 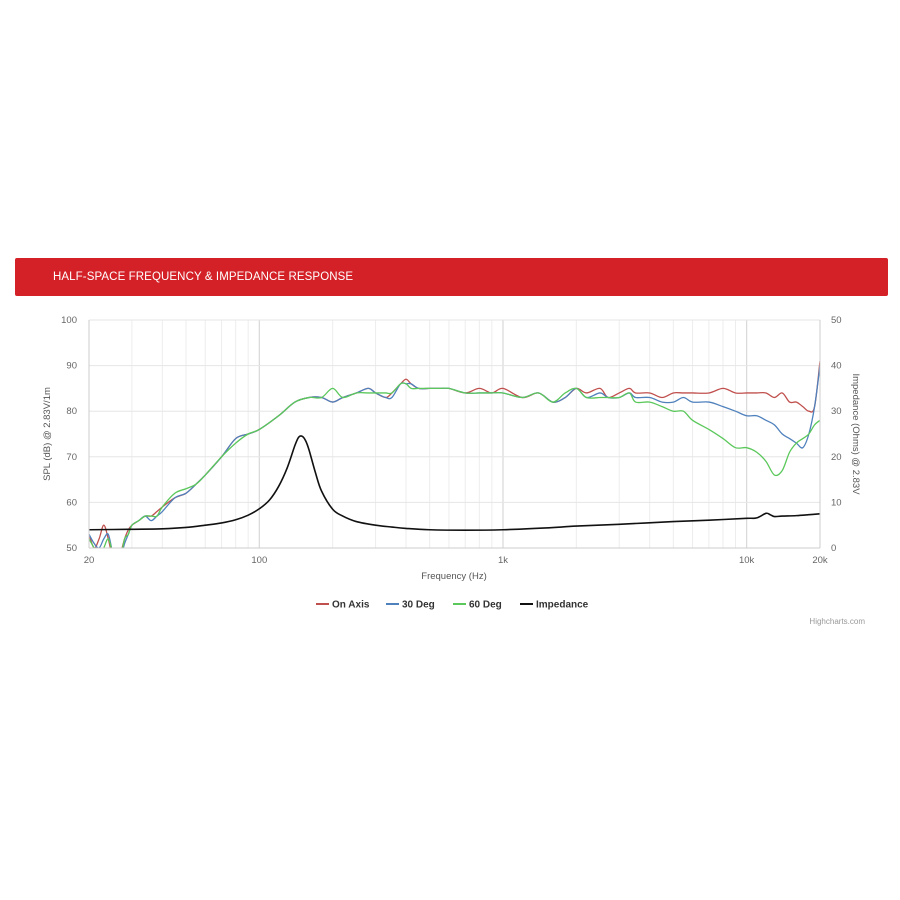 I want to click on y-axis-title: SPL (dB) @ 2.83V/1m, so click(x=47, y=434).